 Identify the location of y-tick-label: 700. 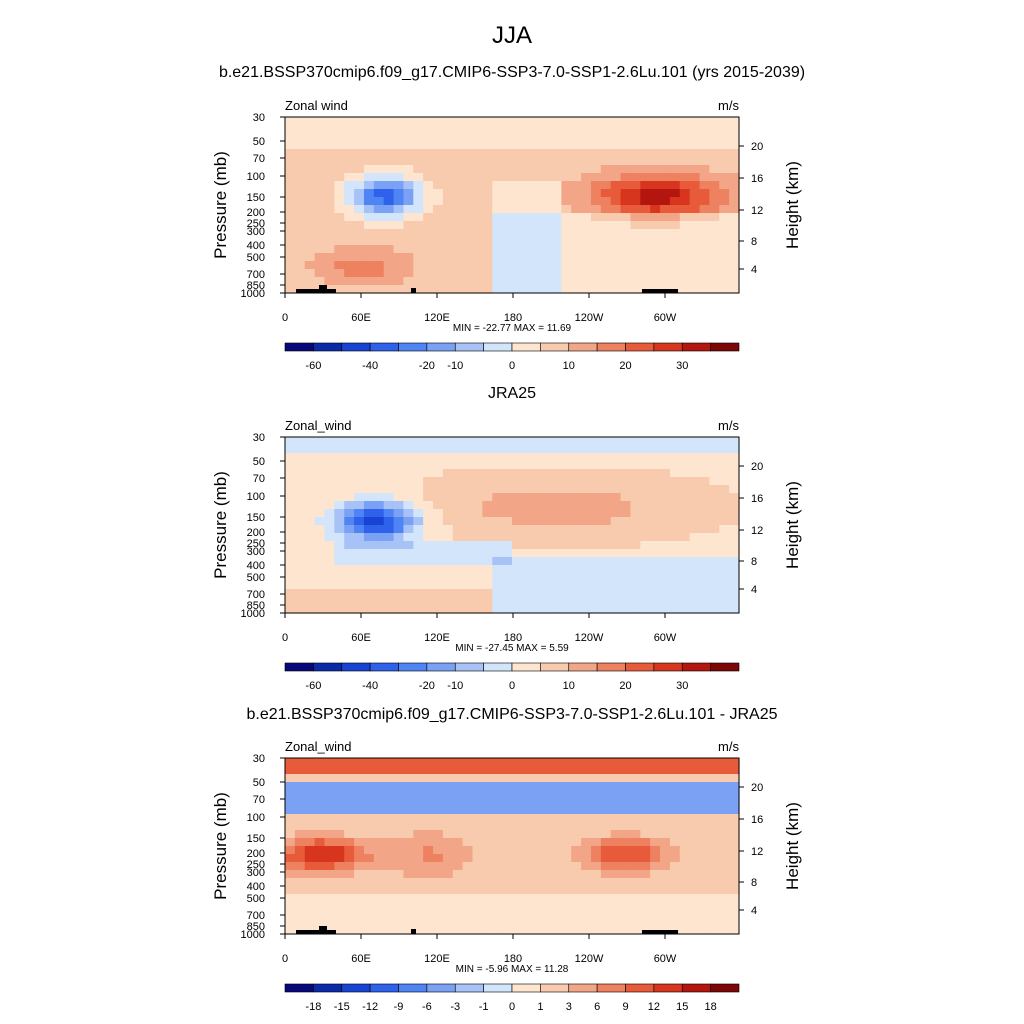
(256, 916).